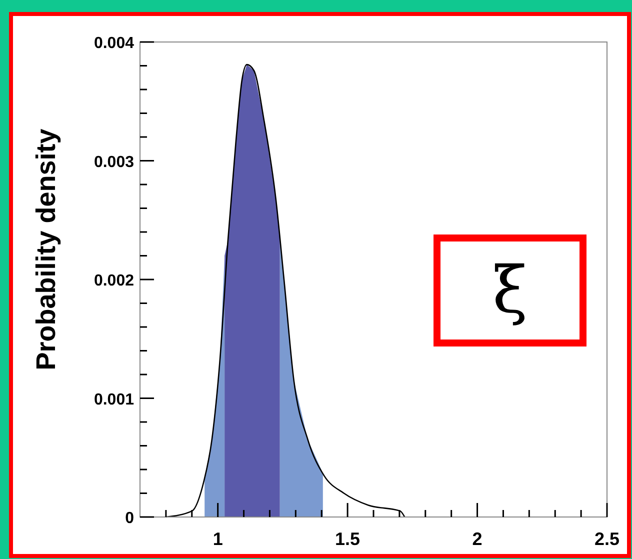  I want to click on annotation: ξ, so click(510, 291).